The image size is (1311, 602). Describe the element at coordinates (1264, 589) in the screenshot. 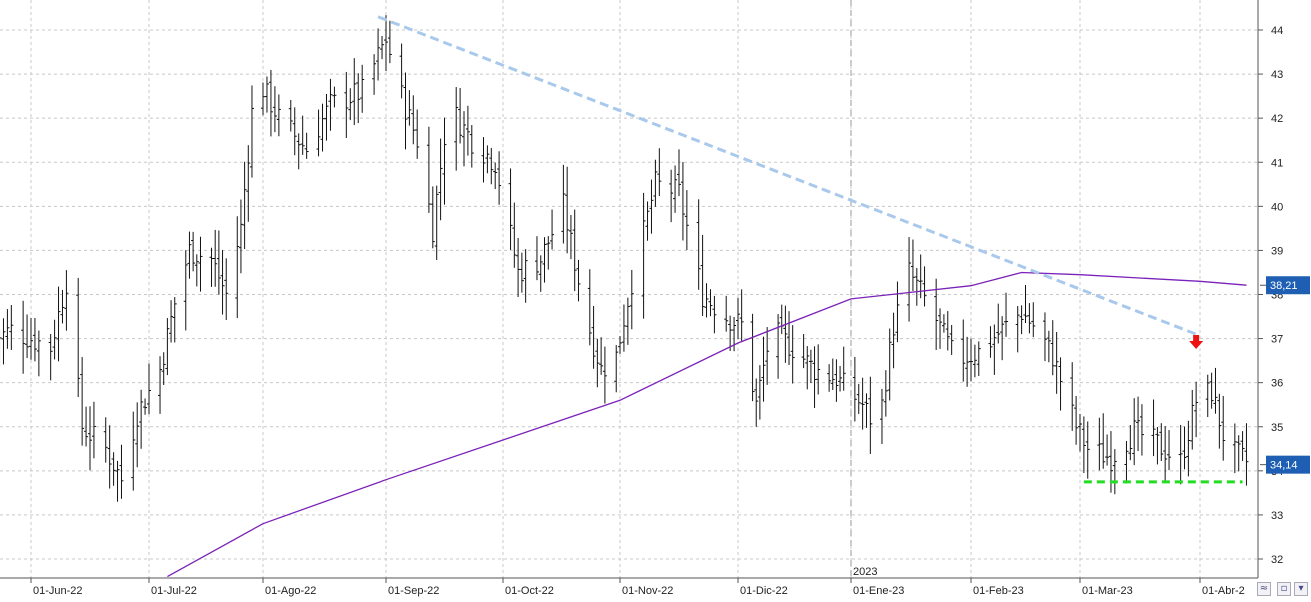

I see `zoom-icon: ≈` at that location.